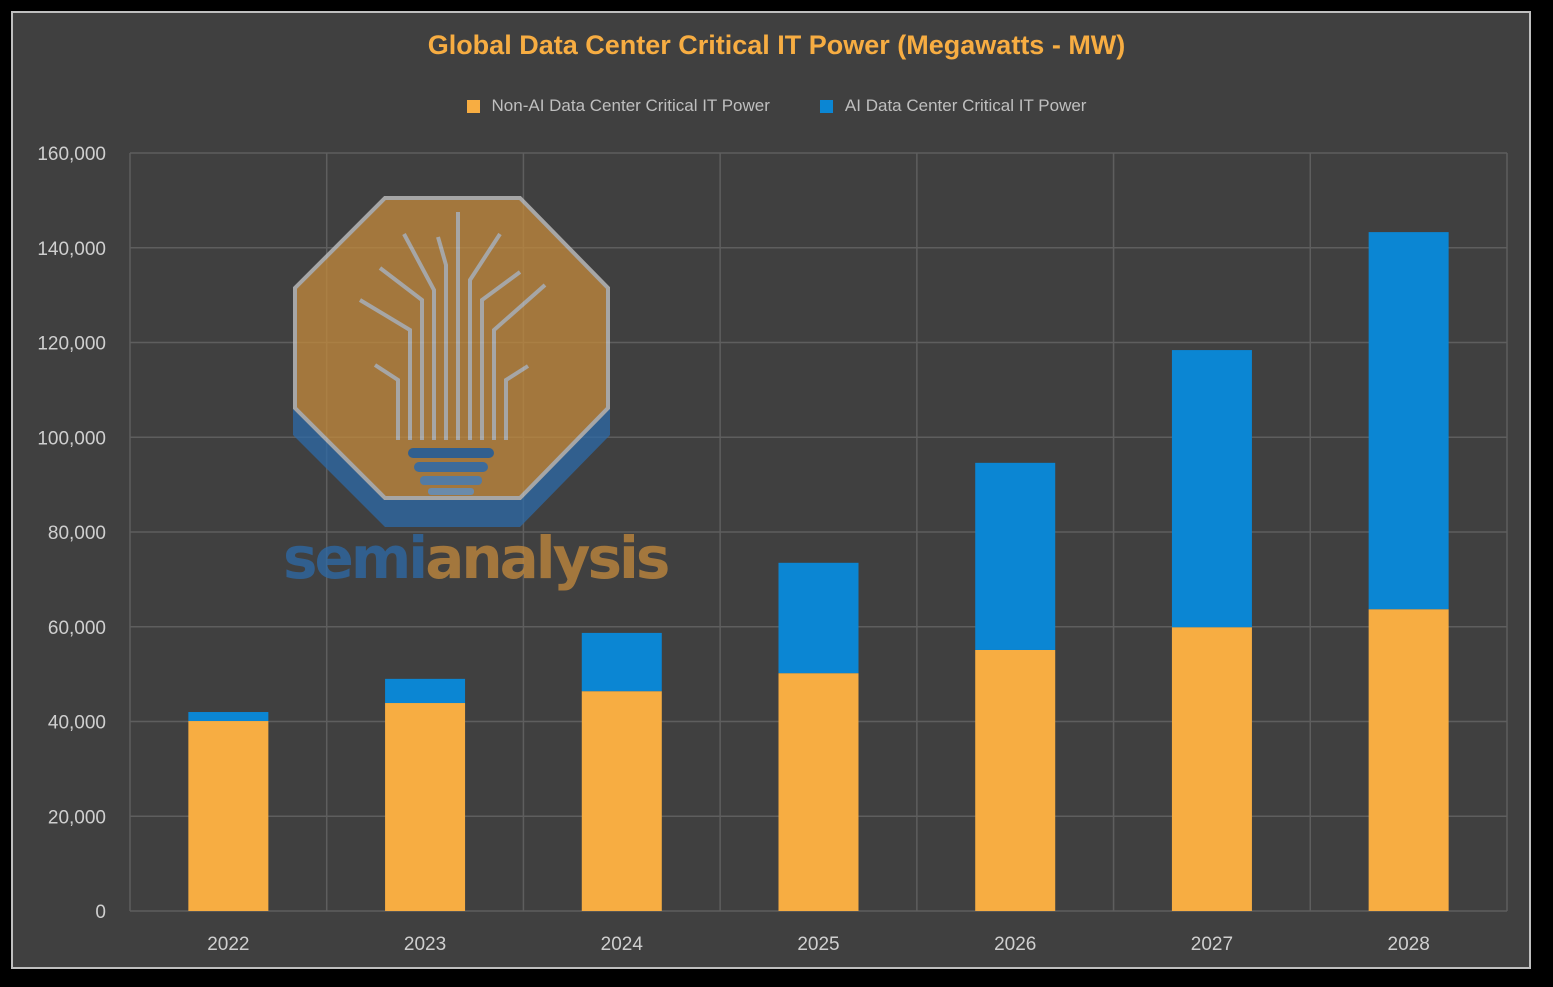  Describe the element at coordinates (818, 618) in the screenshot. I see `bar-ai-2025` at that location.